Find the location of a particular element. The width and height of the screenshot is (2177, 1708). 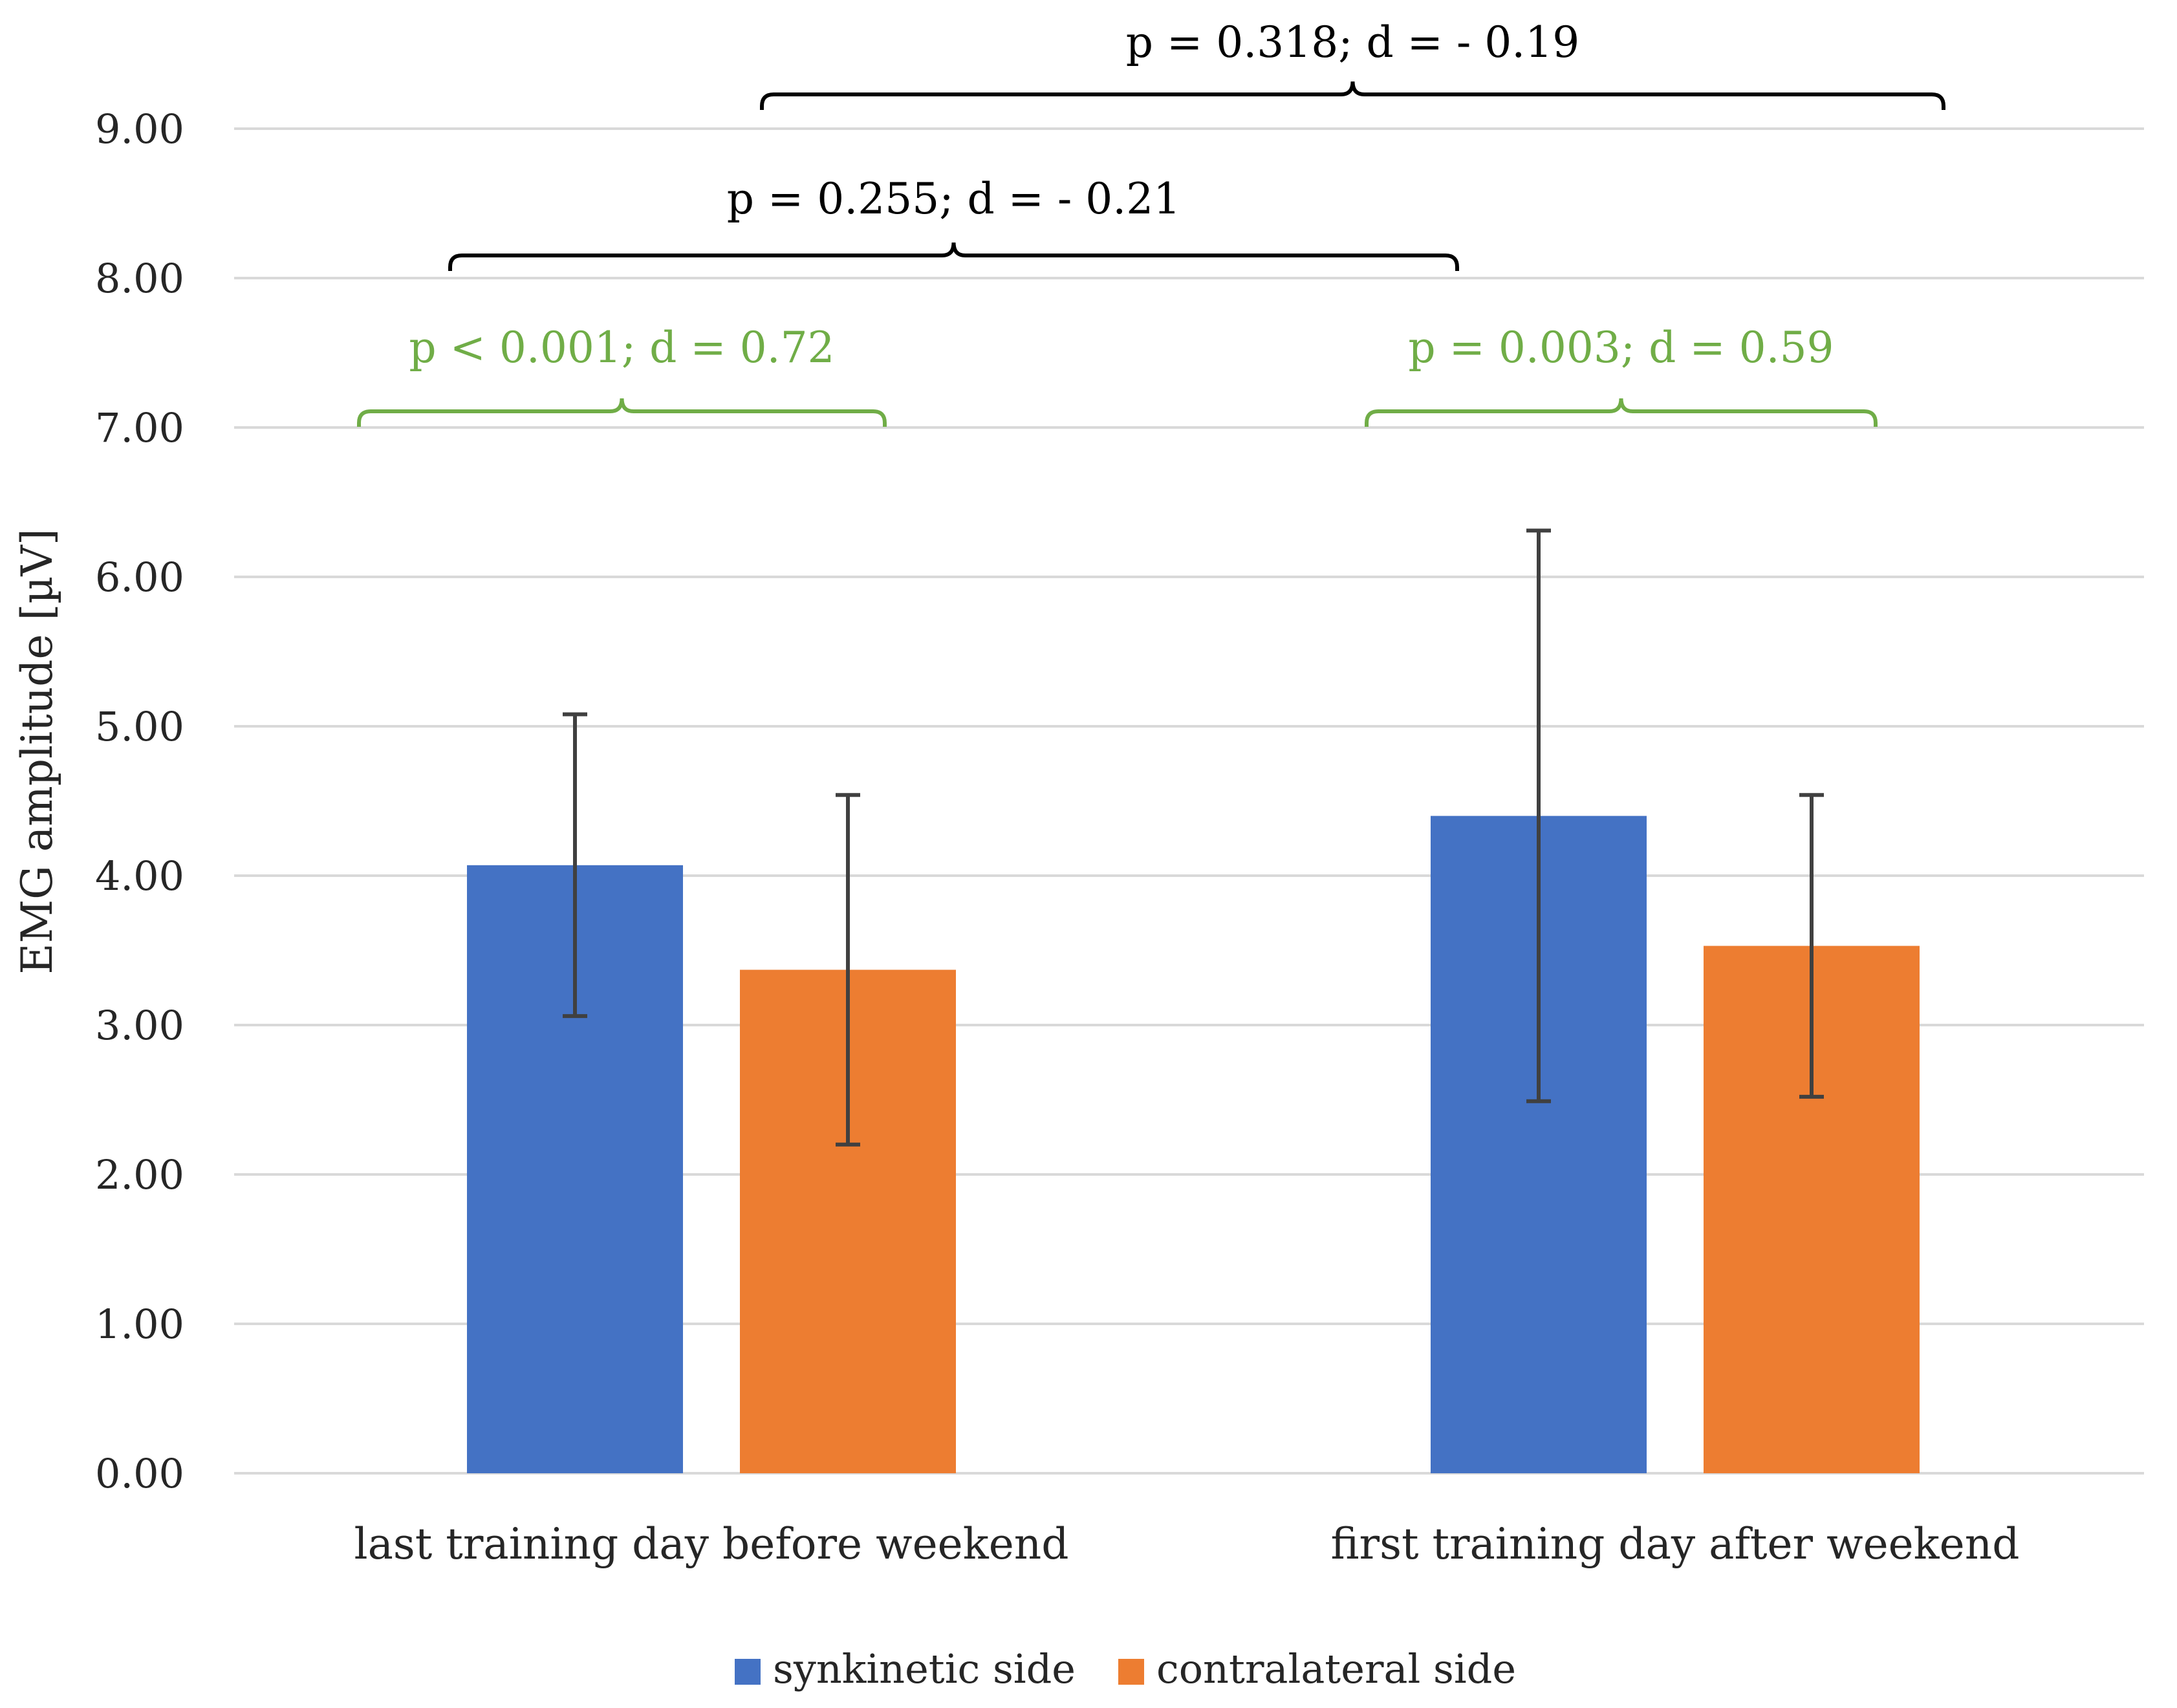

significance-bracket: p = 0.003; d = 0.59 is located at coordinates (1621, 375).